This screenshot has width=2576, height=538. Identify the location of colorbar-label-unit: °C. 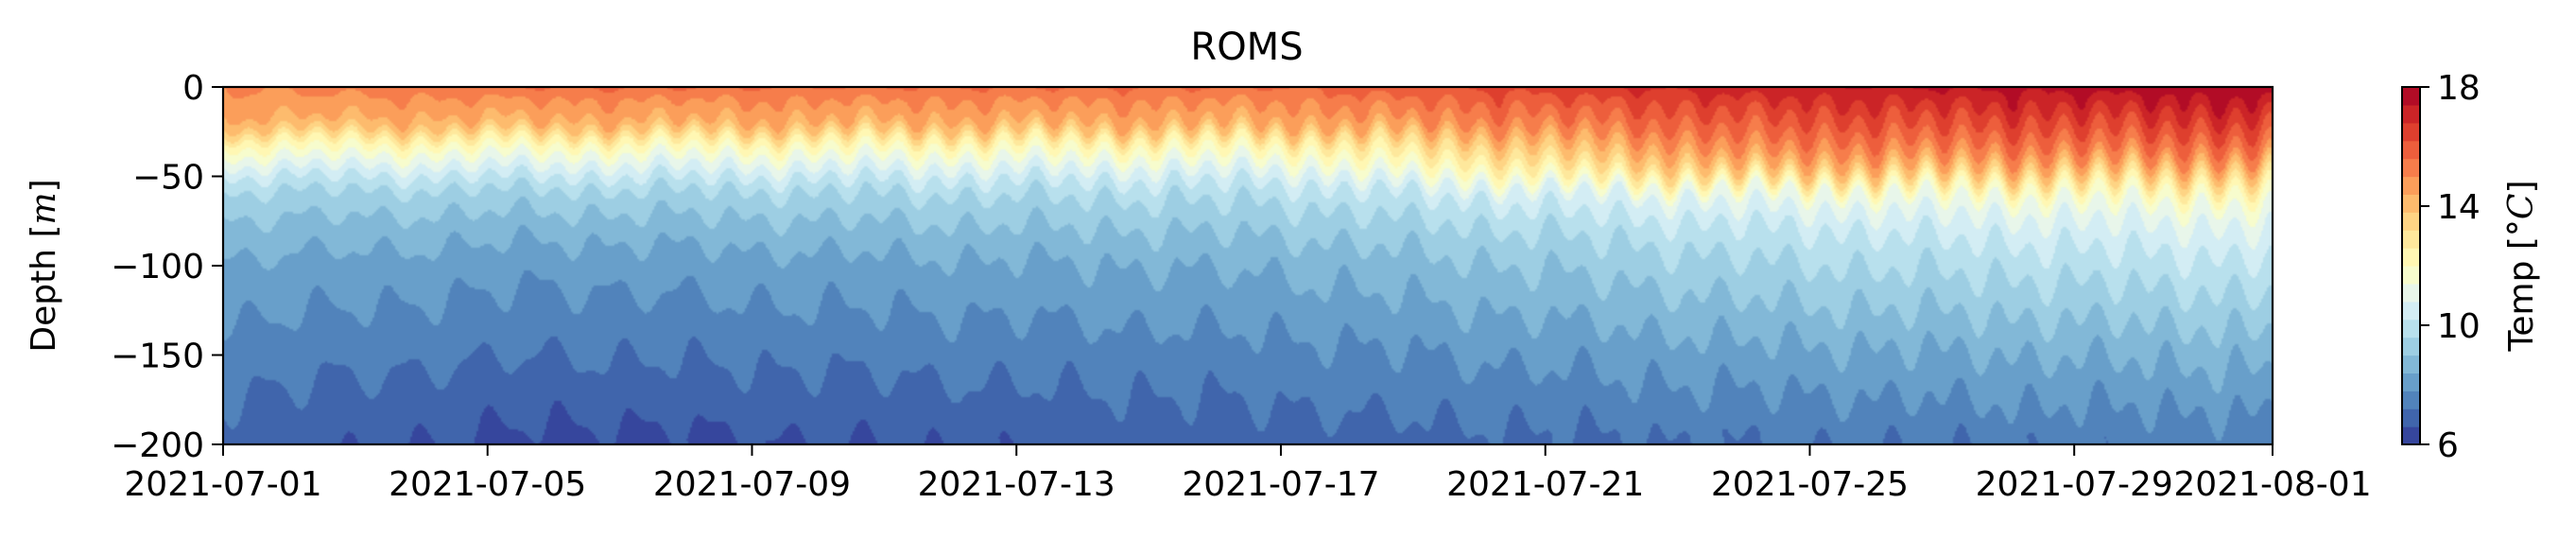
(2521, 215).